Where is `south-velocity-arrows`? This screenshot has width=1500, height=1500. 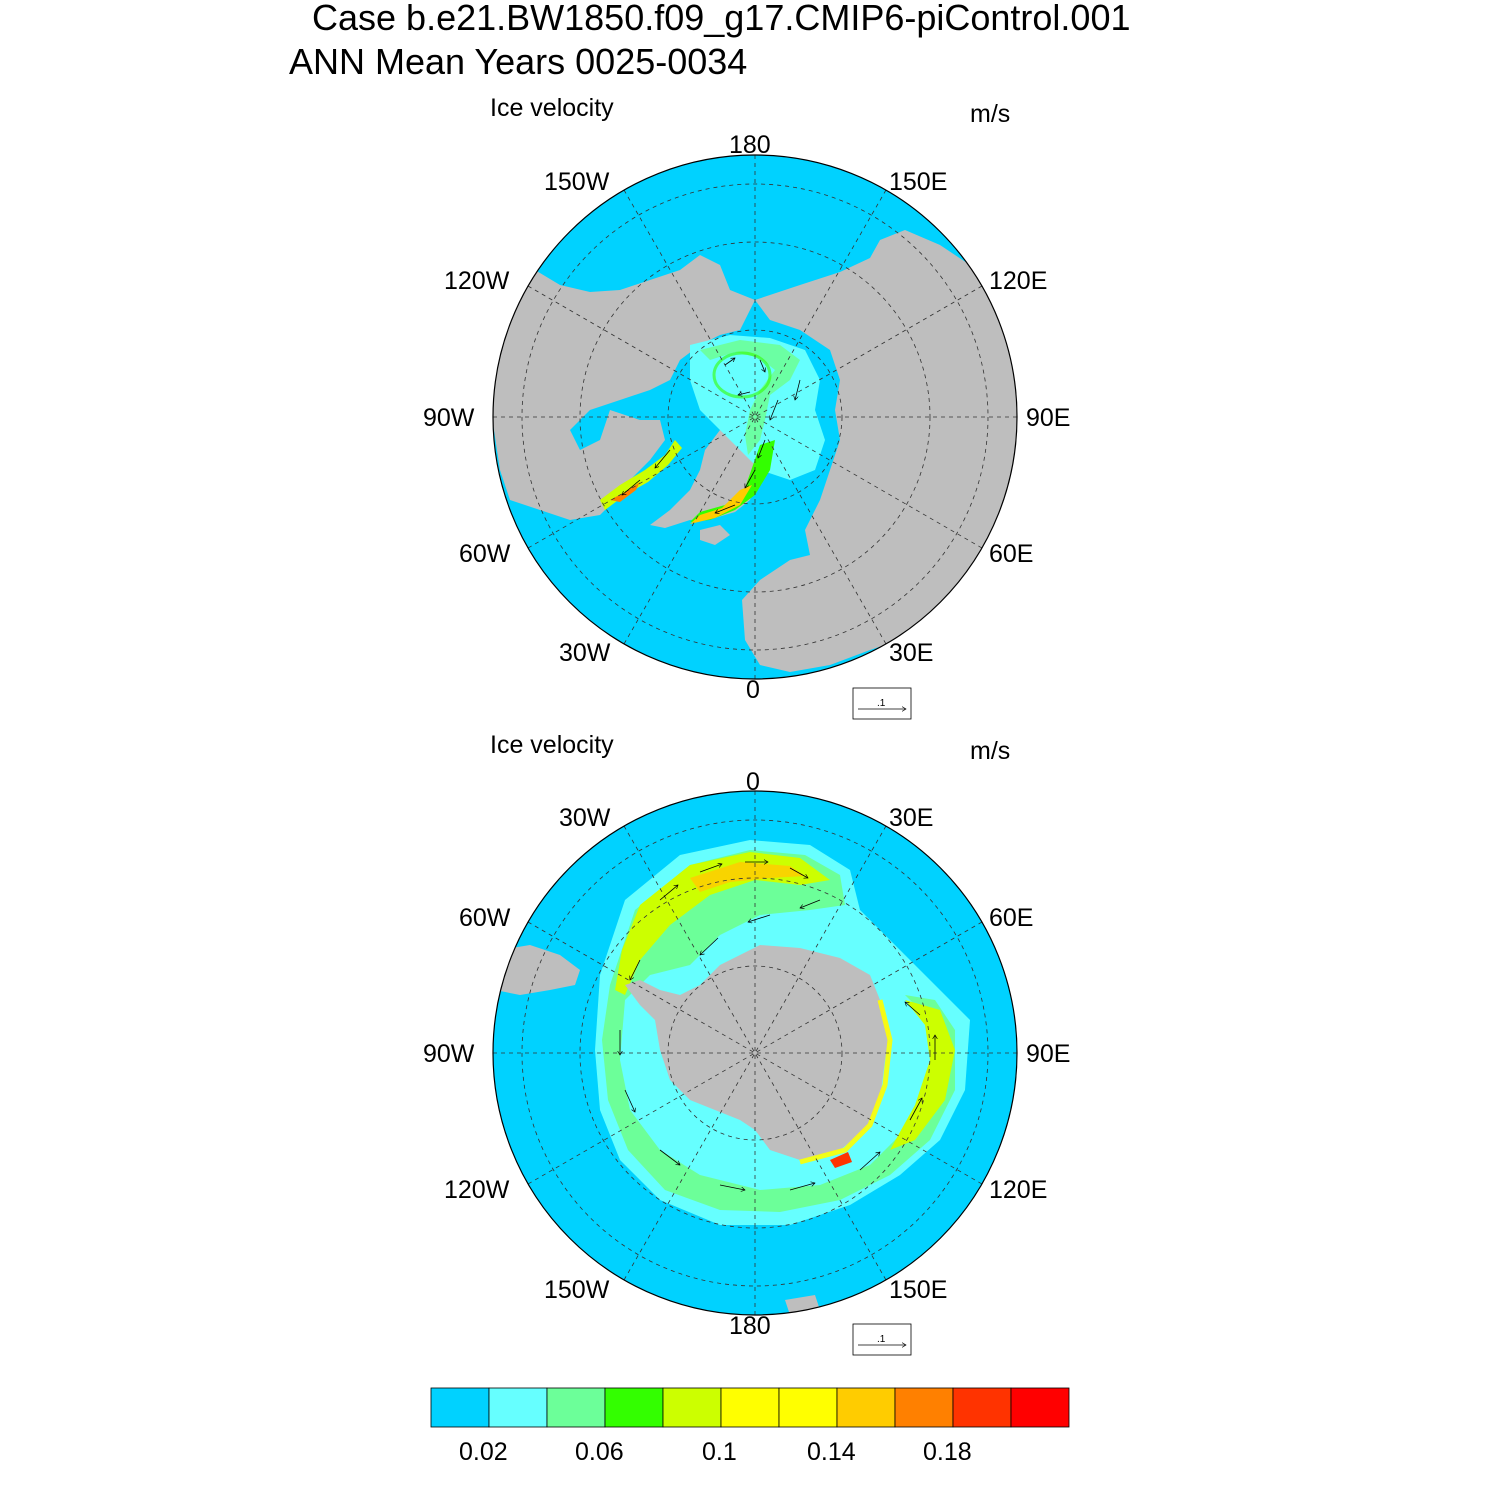
south-velocity-arrows is located at coordinates (777, 1026).